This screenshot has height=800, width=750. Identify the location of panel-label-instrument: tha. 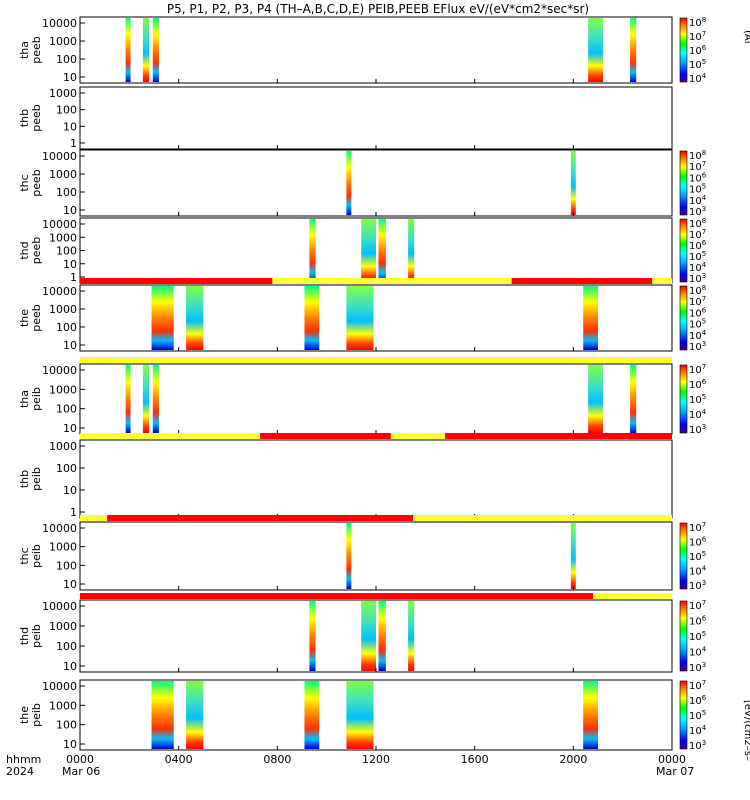
(24, 399).